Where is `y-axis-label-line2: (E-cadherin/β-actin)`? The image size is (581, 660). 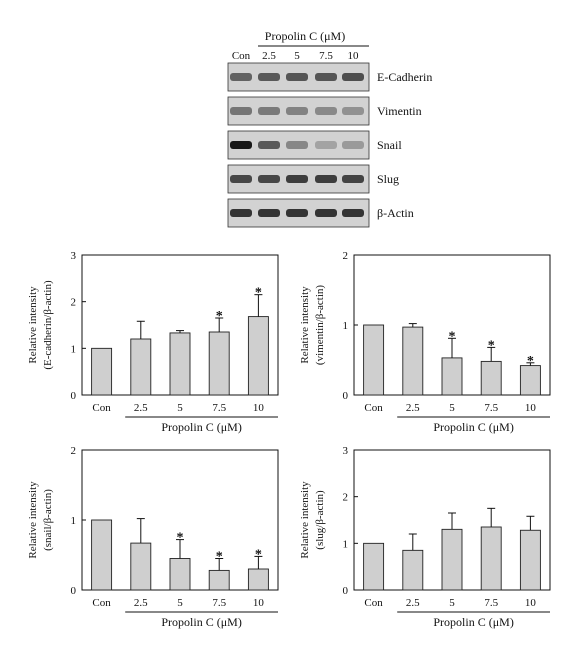 y-axis-label-line2: (E-cadherin/β-actin) is located at coordinates (48, 325).